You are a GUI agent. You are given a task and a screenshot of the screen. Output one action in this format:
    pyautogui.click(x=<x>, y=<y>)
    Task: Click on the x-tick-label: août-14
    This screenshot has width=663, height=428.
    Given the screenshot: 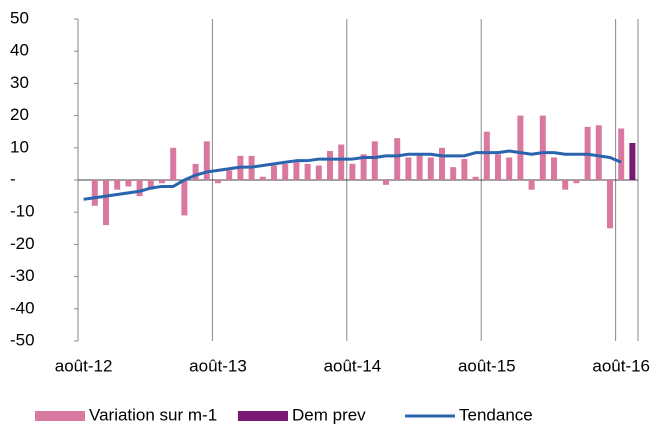 What is the action you would take?
    pyautogui.click(x=353, y=365)
    